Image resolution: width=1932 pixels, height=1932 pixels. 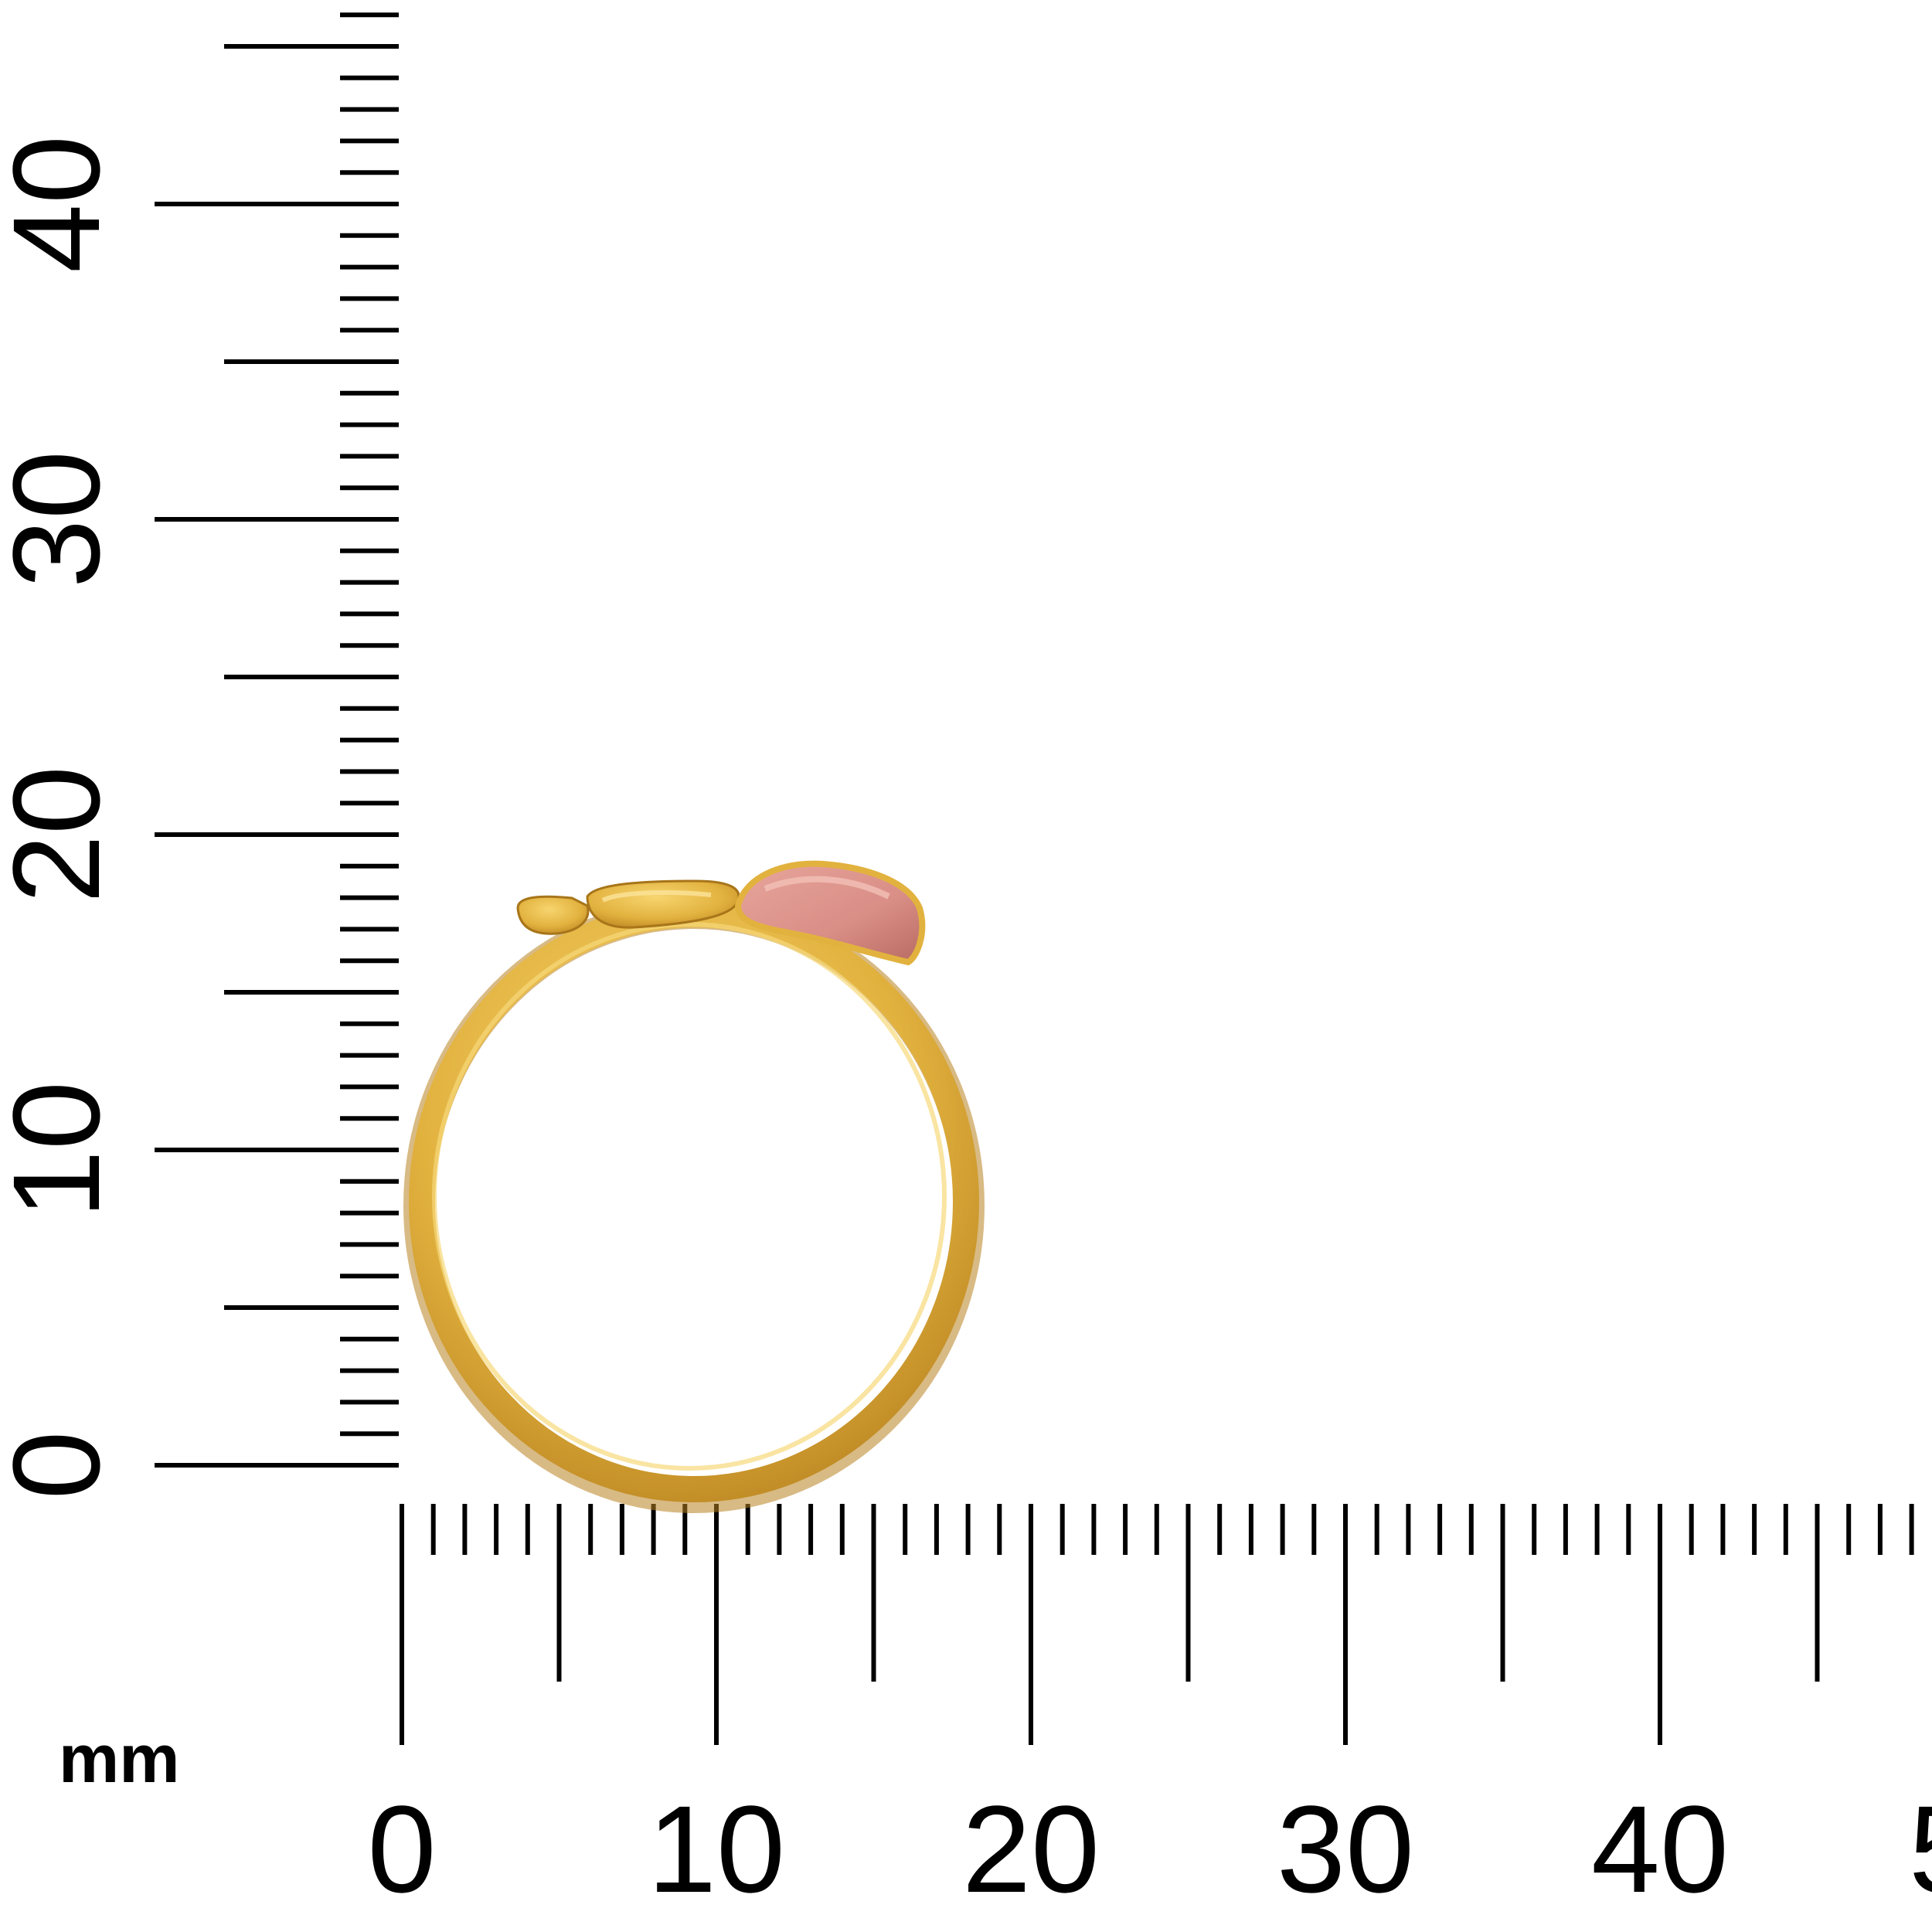 I want to click on y-tick-label: 10, so click(x=62, y=1150).